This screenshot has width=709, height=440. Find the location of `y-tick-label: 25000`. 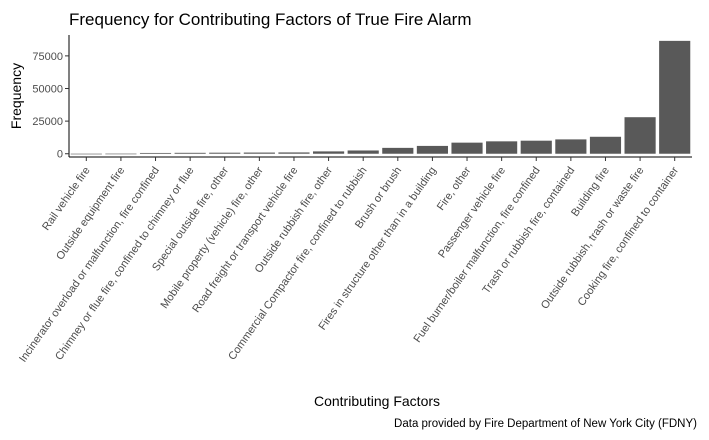

y-tick-label: 25000 is located at coordinates (47, 122).